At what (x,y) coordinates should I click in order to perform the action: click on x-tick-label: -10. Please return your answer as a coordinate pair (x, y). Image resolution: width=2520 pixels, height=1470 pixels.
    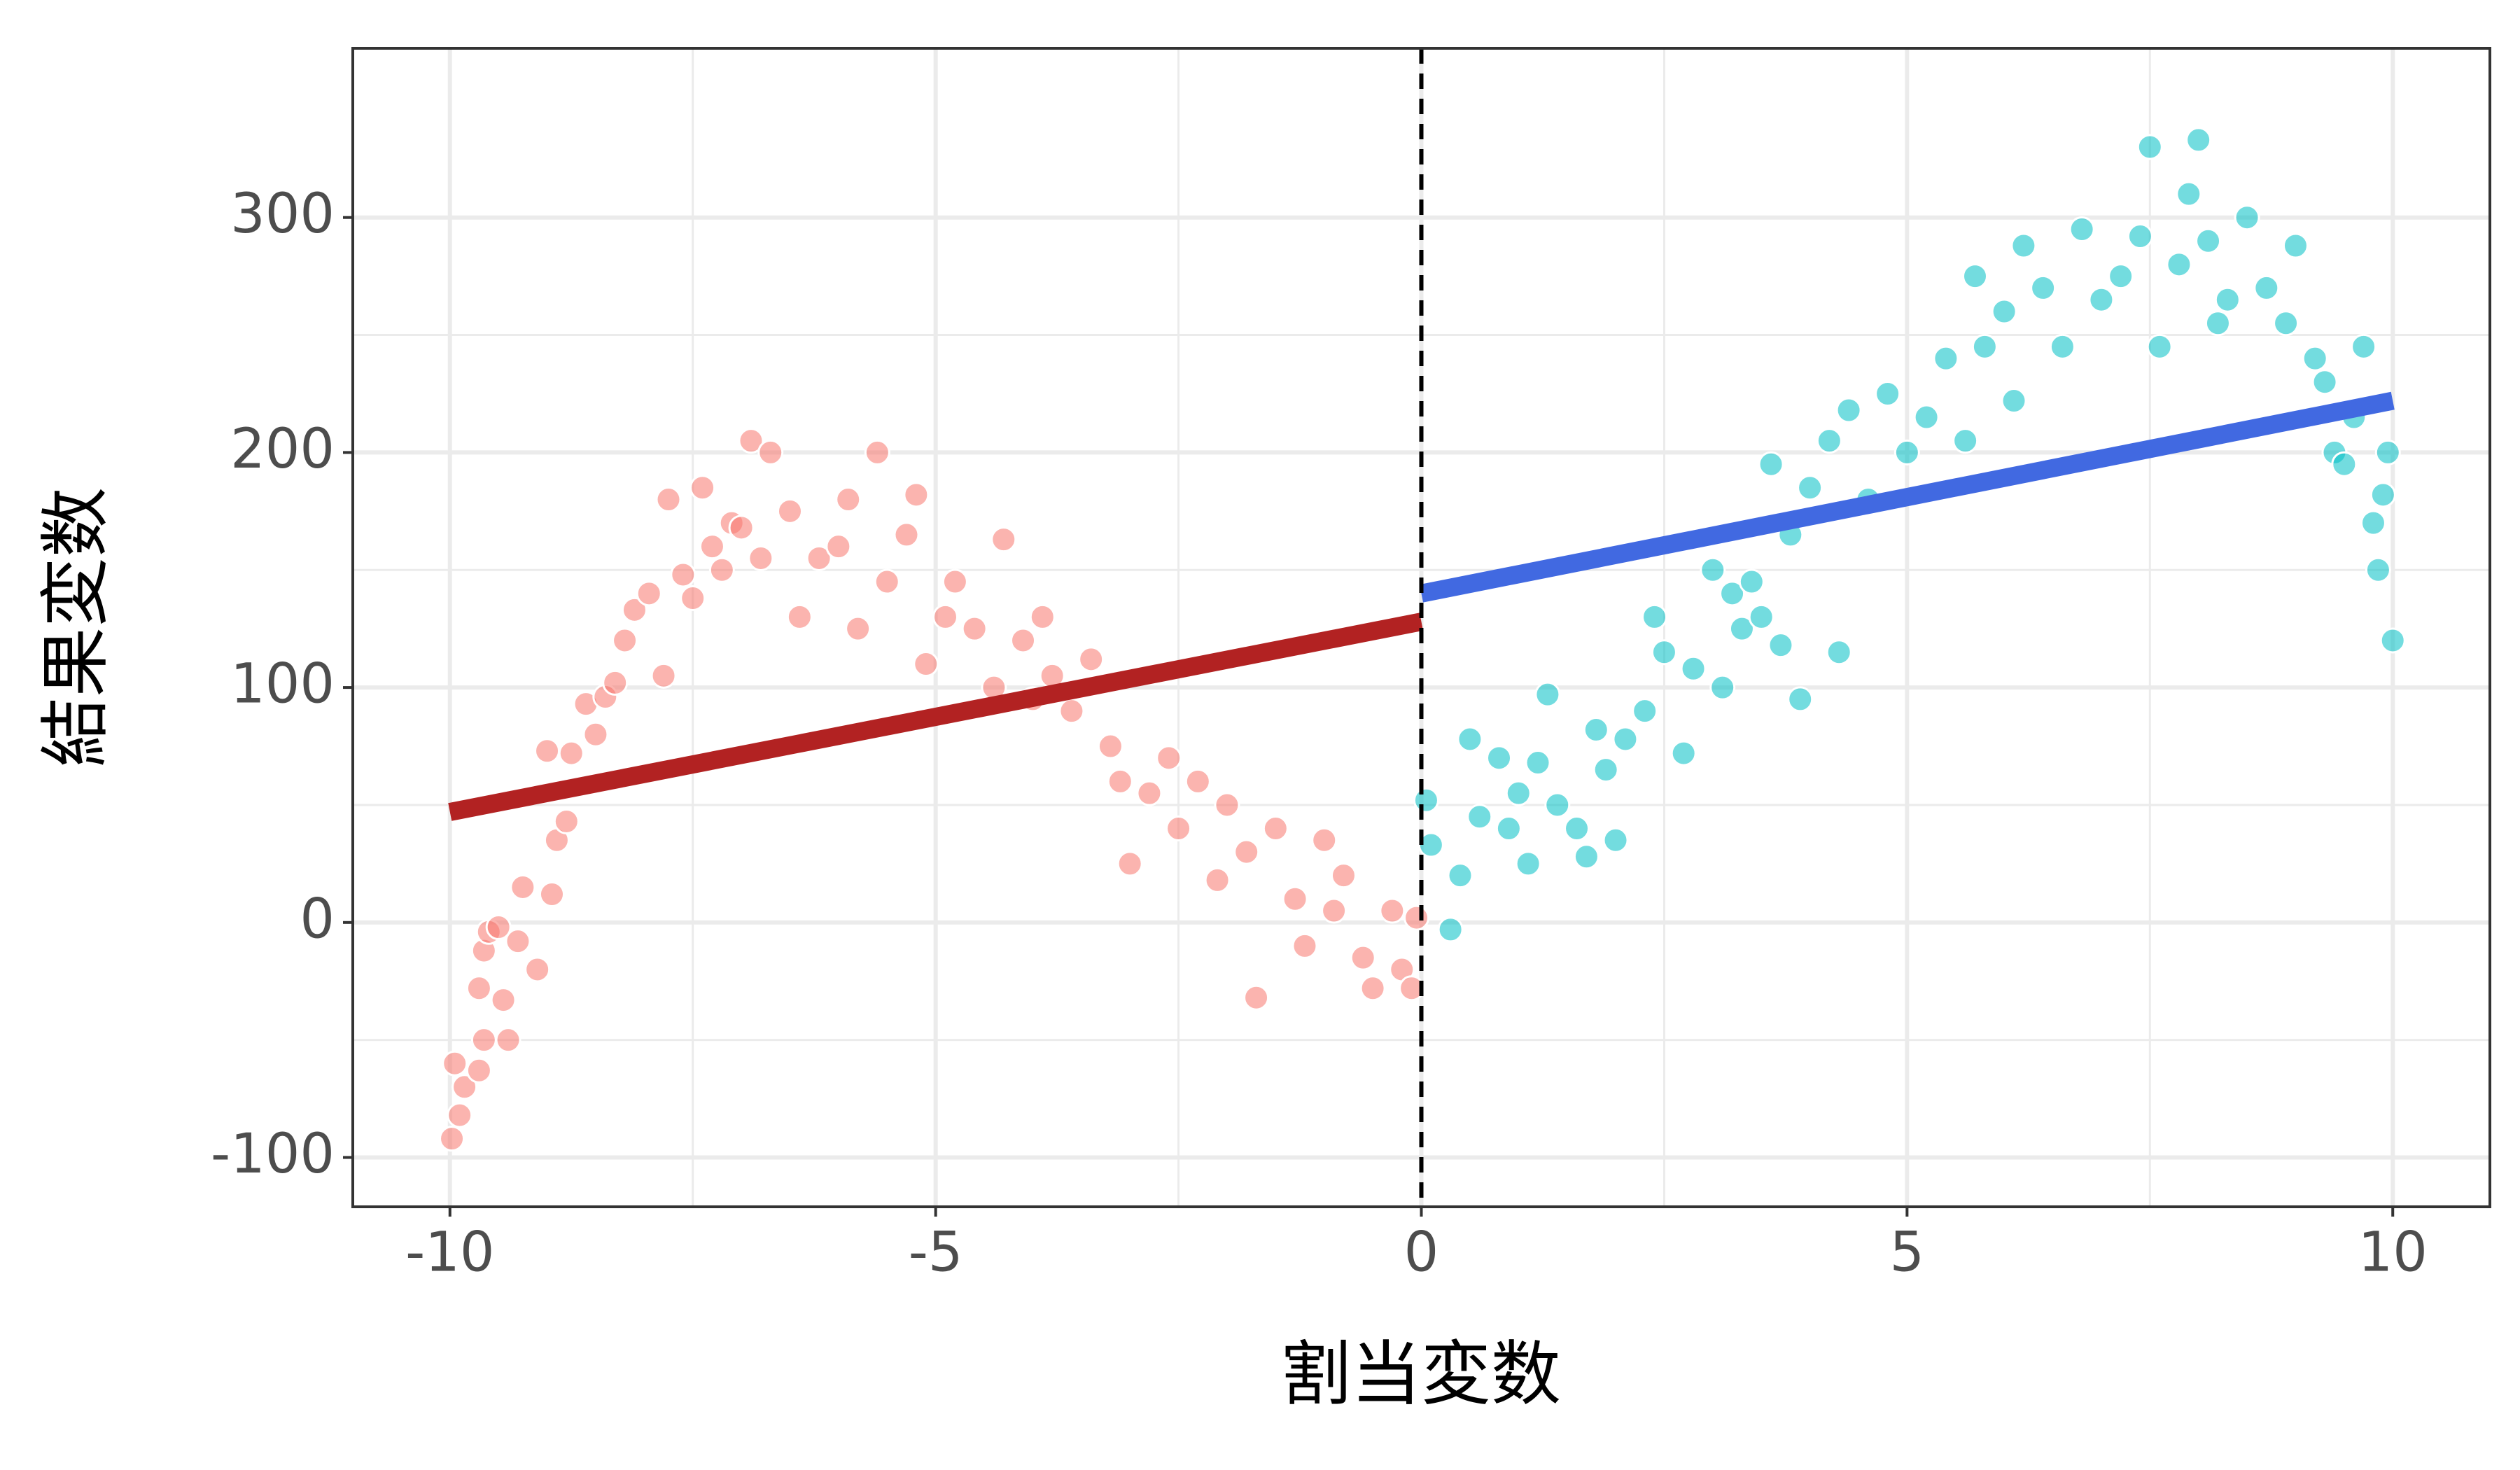
    Looking at the image, I should click on (449, 1252).